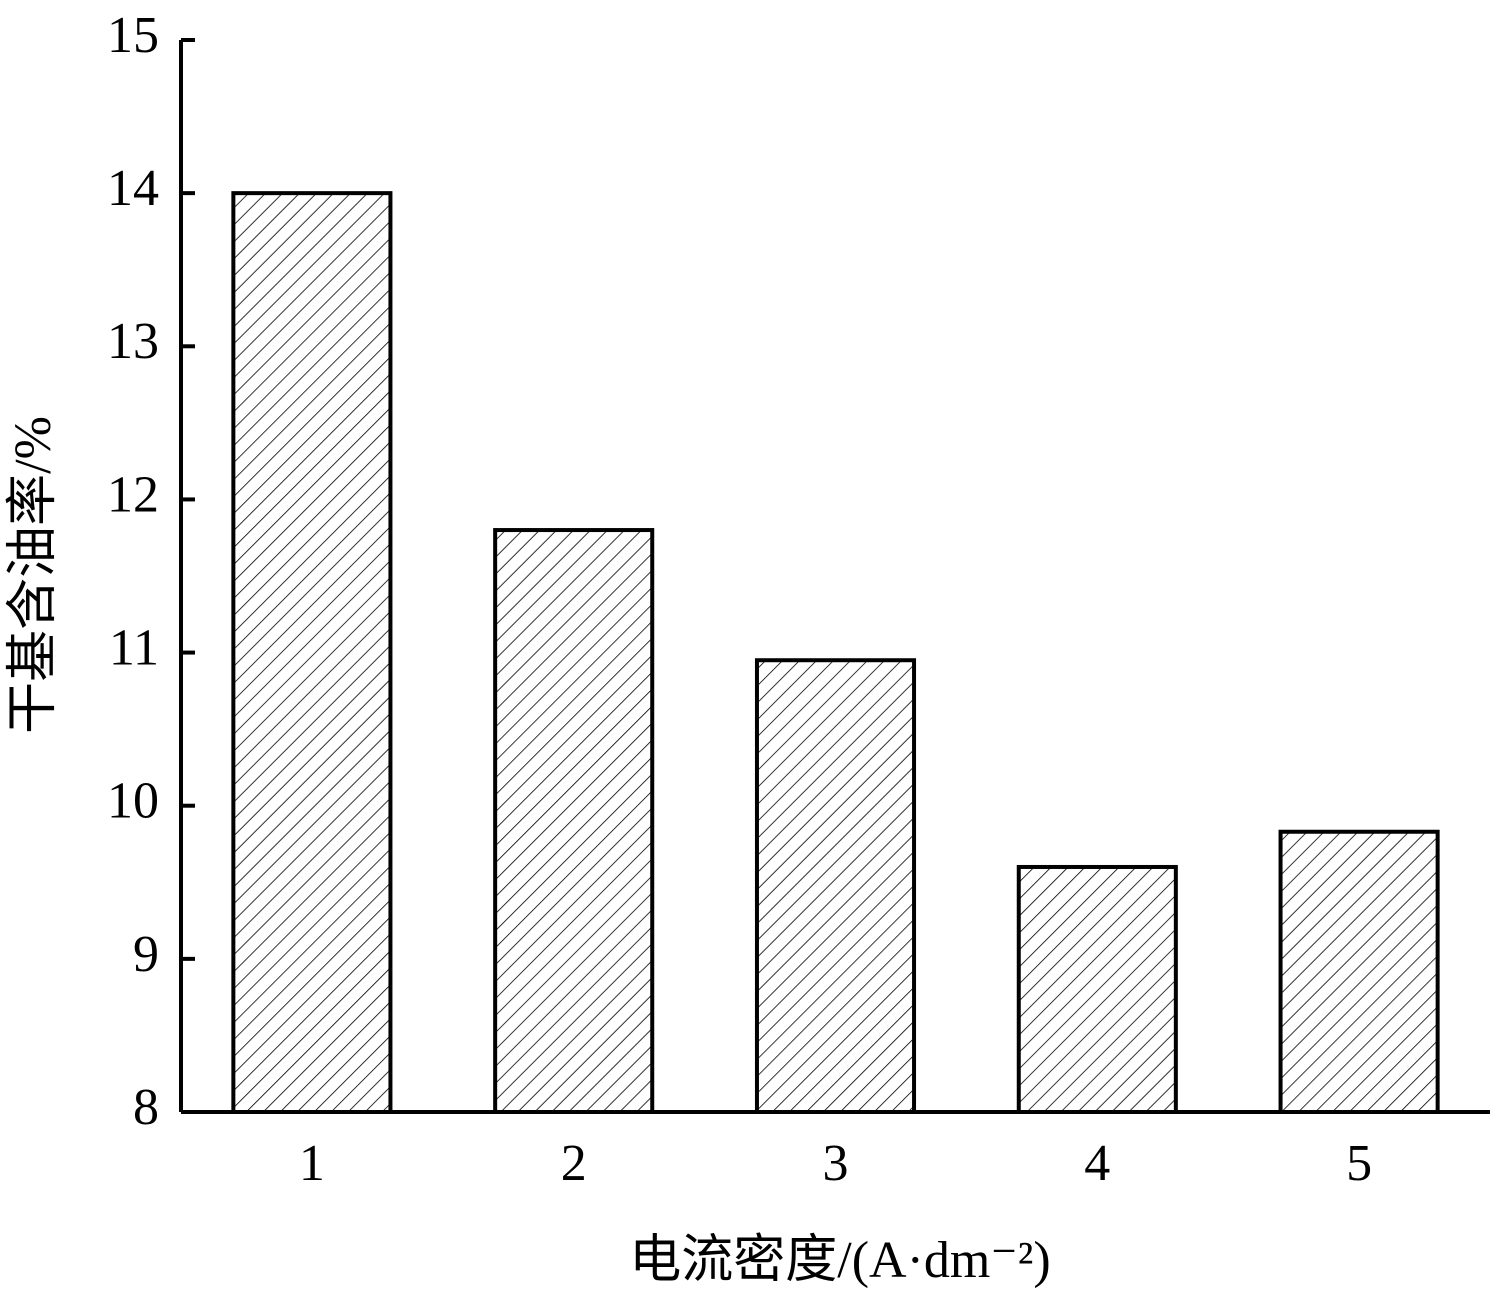 The width and height of the screenshot is (1498, 1307). I want to click on y-tick-label: 8, so click(146, 1107).